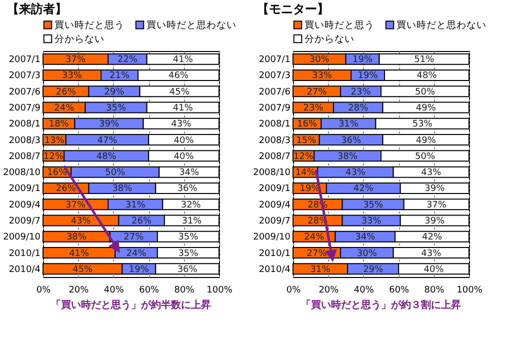  Describe the element at coordinates (44, 291) in the screenshot. I see `x-tick-label: 0%` at that location.